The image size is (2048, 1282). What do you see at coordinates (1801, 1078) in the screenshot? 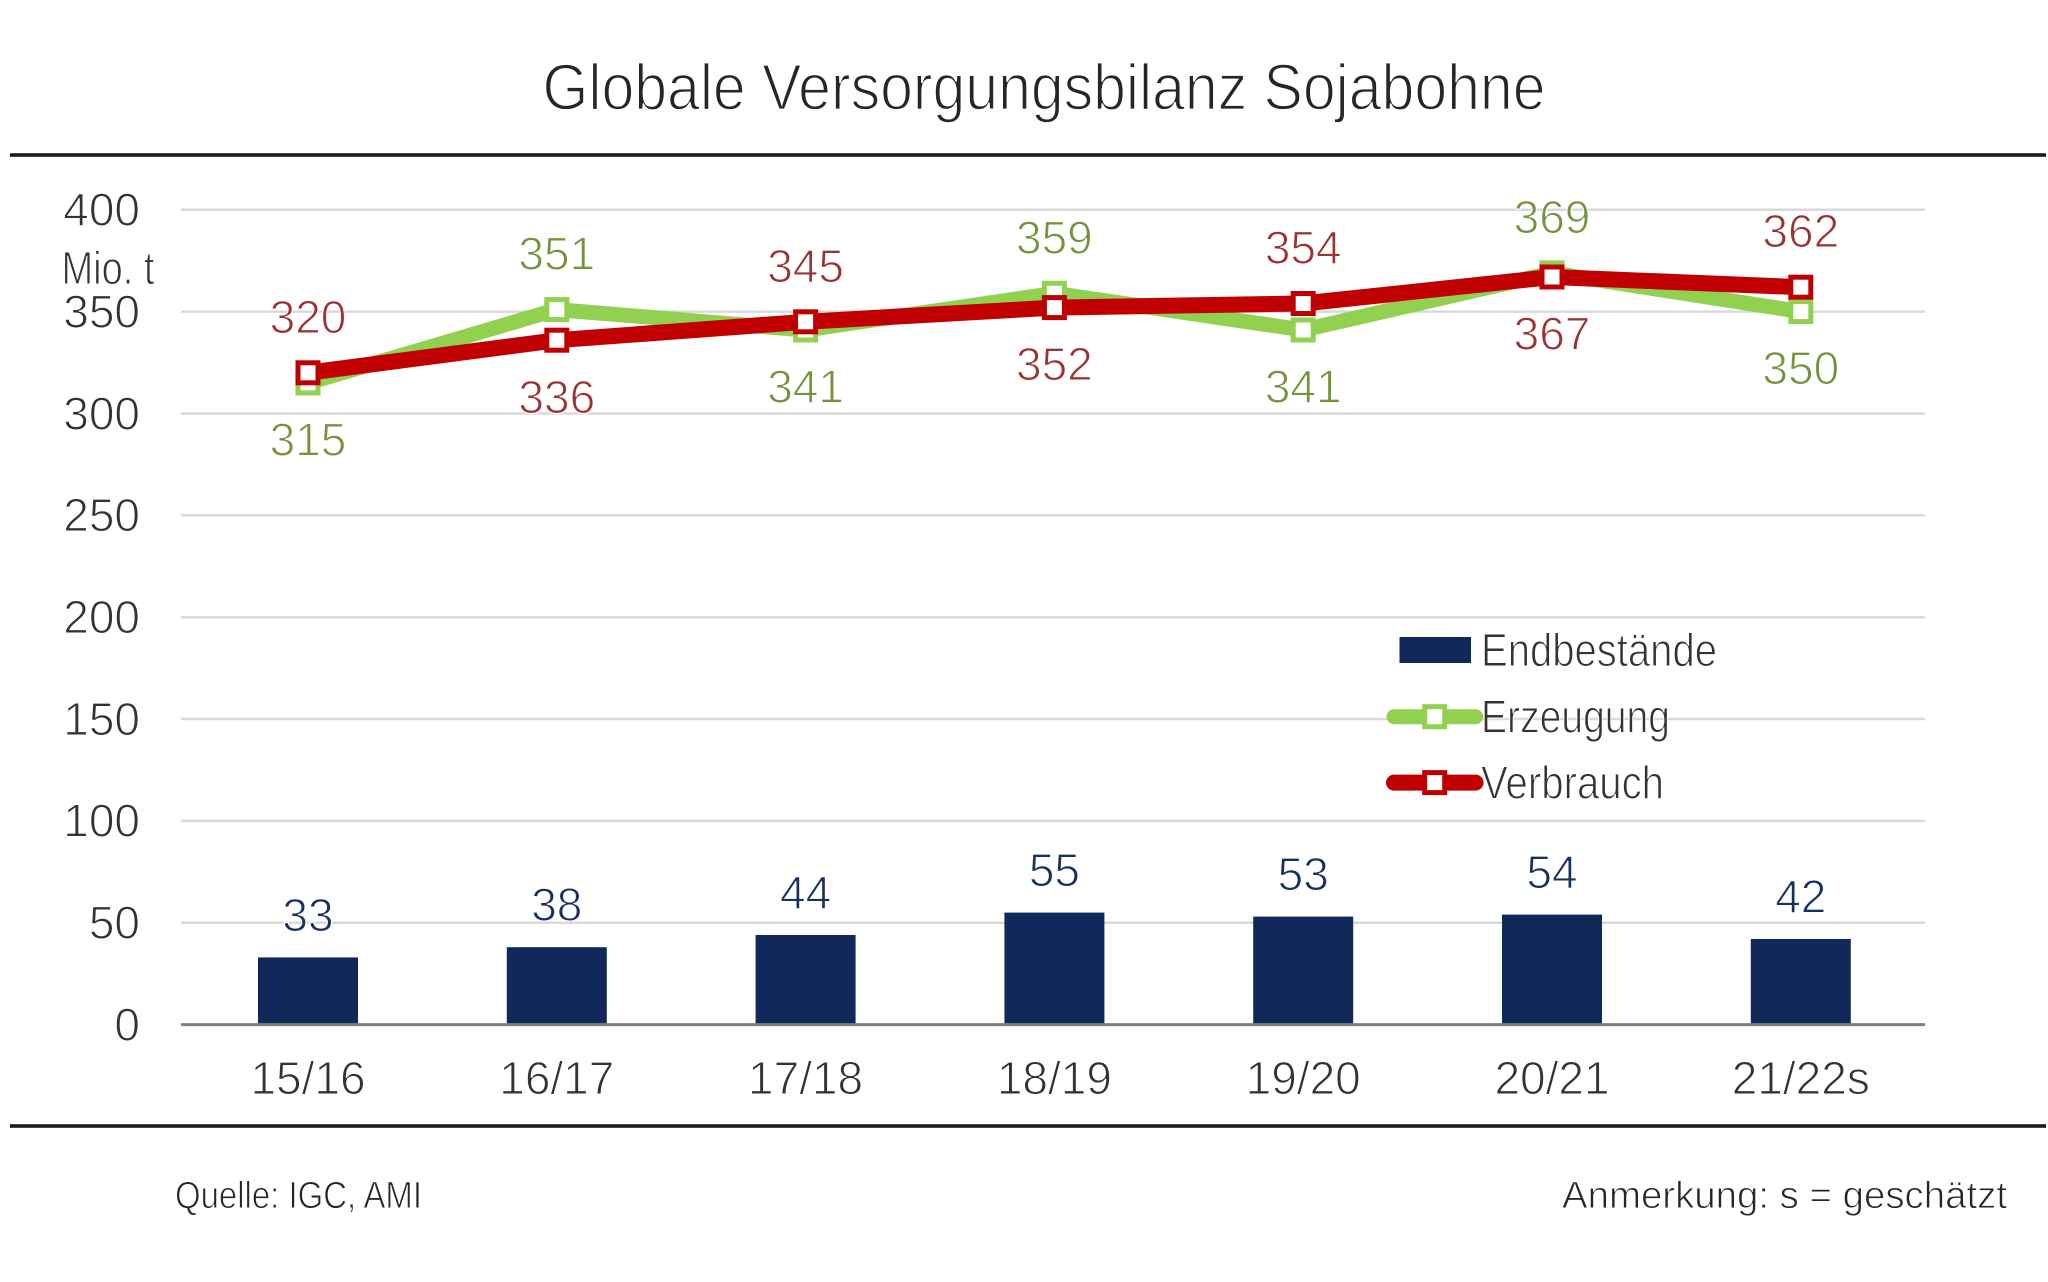
I see `svg-text: 21/22s` at bounding box center [1801, 1078].